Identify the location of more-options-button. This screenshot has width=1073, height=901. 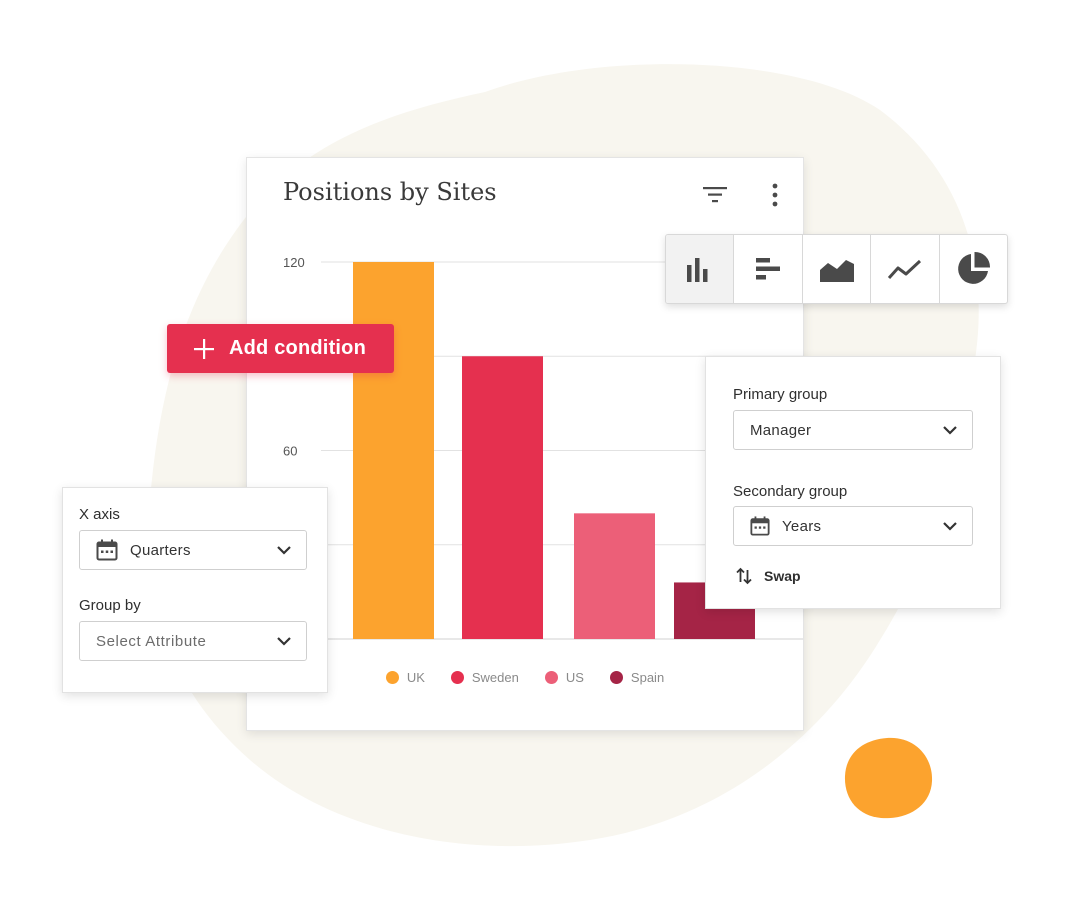
(775, 195).